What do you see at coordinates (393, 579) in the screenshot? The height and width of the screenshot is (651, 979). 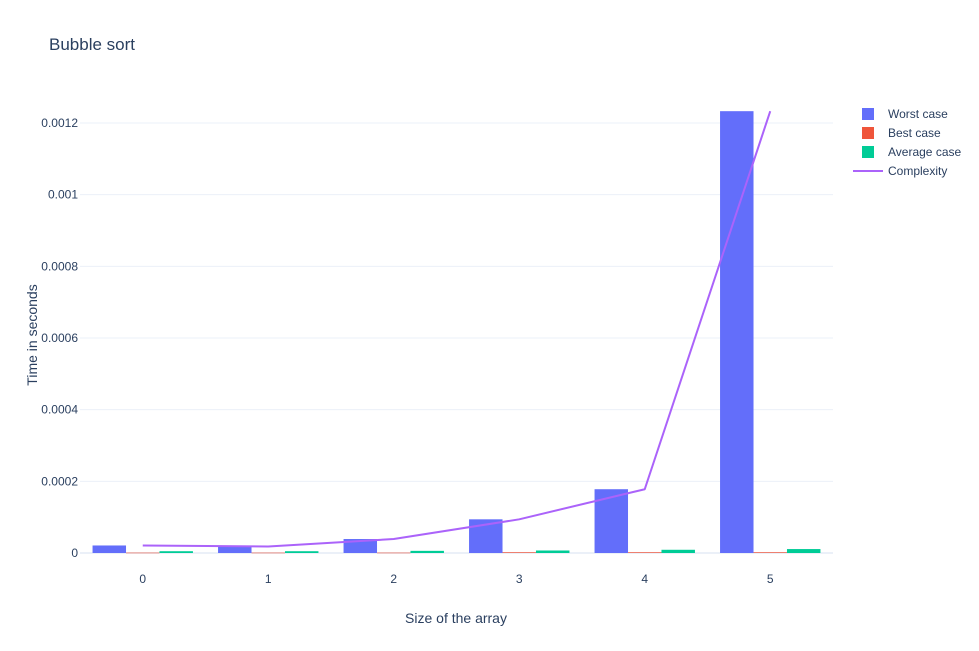 I see `x-tick-label: 2` at bounding box center [393, 579].